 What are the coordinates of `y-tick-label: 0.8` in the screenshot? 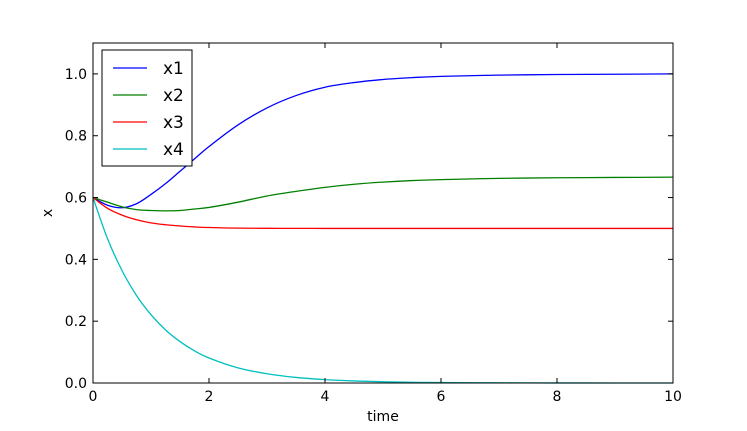 It's located at (76, 137).